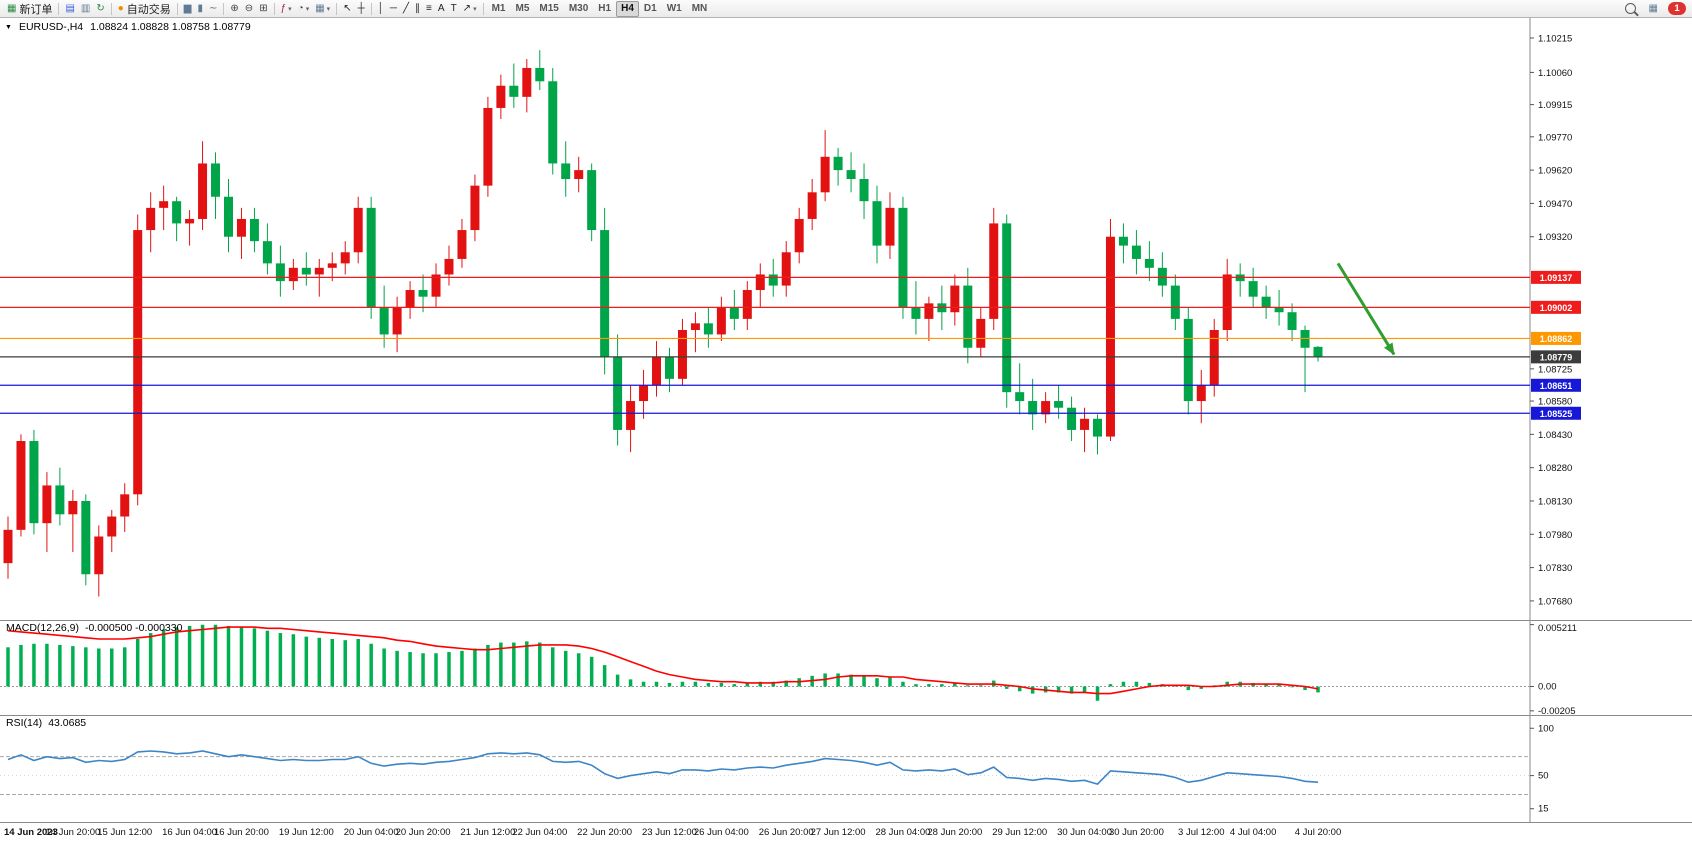  What do you see at coordinates (549, 8) in the screenshot?
I see `timeframe-button-m15: M15` at bounding box center [549, 8].